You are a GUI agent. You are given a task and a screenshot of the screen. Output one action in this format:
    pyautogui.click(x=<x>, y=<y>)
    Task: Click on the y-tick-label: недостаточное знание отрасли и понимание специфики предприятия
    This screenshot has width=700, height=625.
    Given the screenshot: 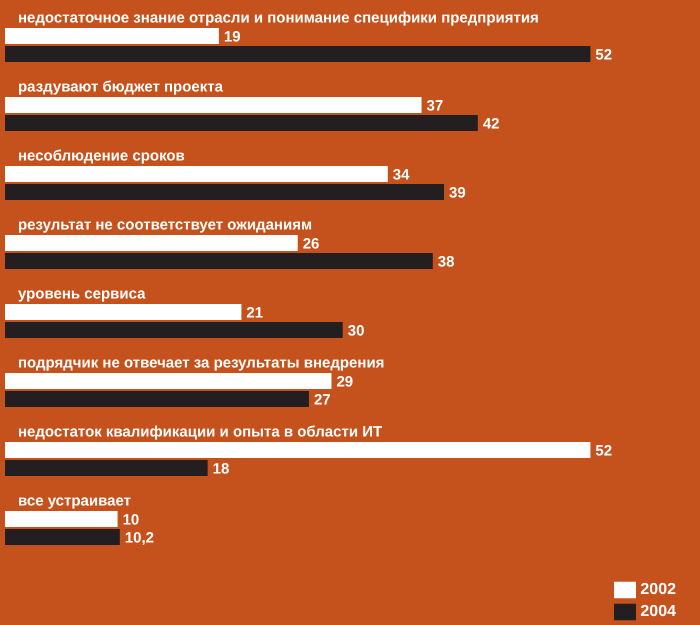 What is the action you would take?
    pyautogui.click(x=278, y=18)
    